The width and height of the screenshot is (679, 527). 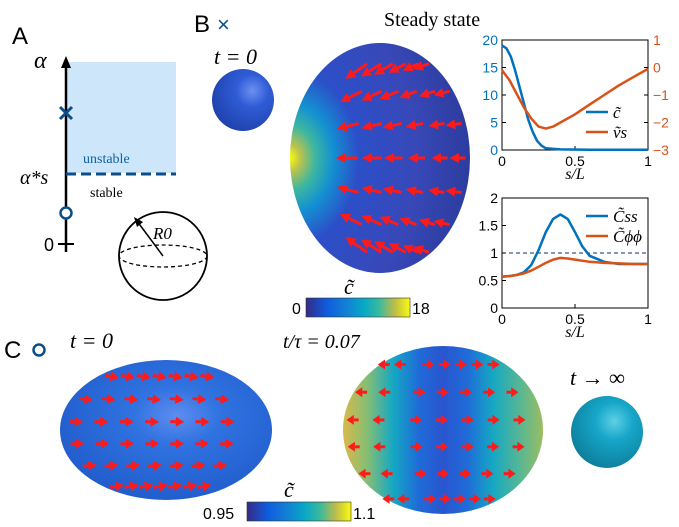 I want to click on chart2-ytick-label-1: 0.5, so click(x=489, y=281).